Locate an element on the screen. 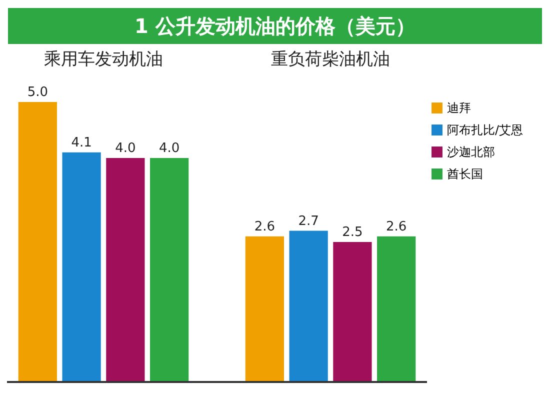 This screenshot has width=550, height=416. legend-label: 酋长国 is located at coordinates (465, 174).